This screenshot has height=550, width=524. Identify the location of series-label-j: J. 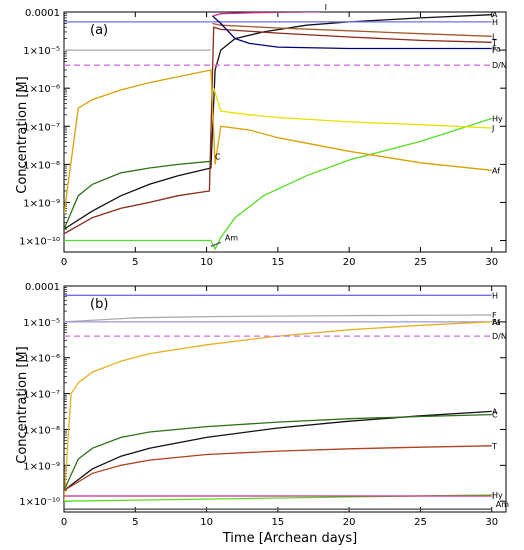
(492, 128).